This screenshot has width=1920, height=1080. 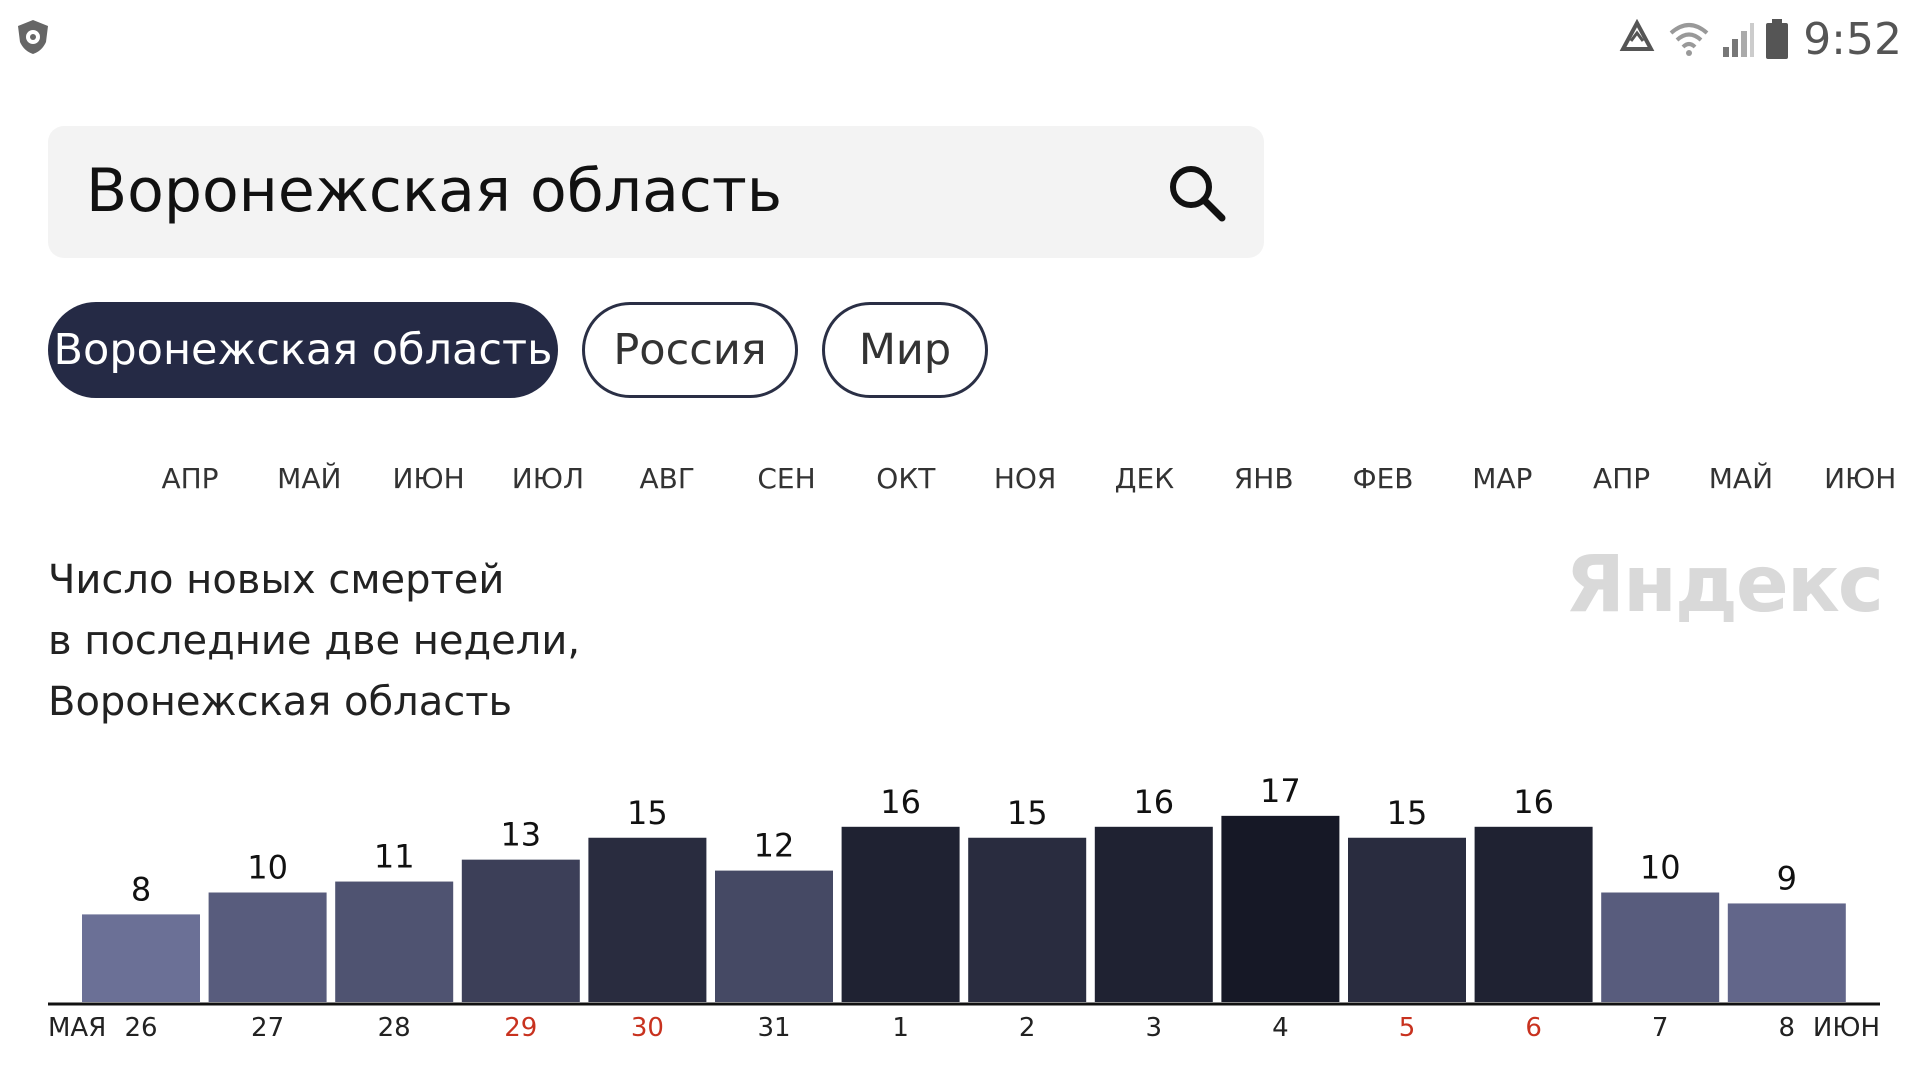 What do you see at coordinates (1852, 39) in the screenshot?
I see `status-clock: 9:52` at bounding box center [1852, 39].